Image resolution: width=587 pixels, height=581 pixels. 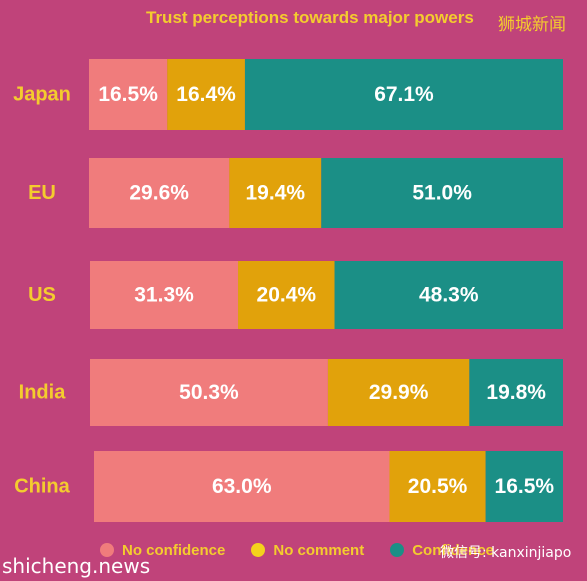 I want to click on data-label-japan-no-comment: 16.4%, so click(x=206, y=94).